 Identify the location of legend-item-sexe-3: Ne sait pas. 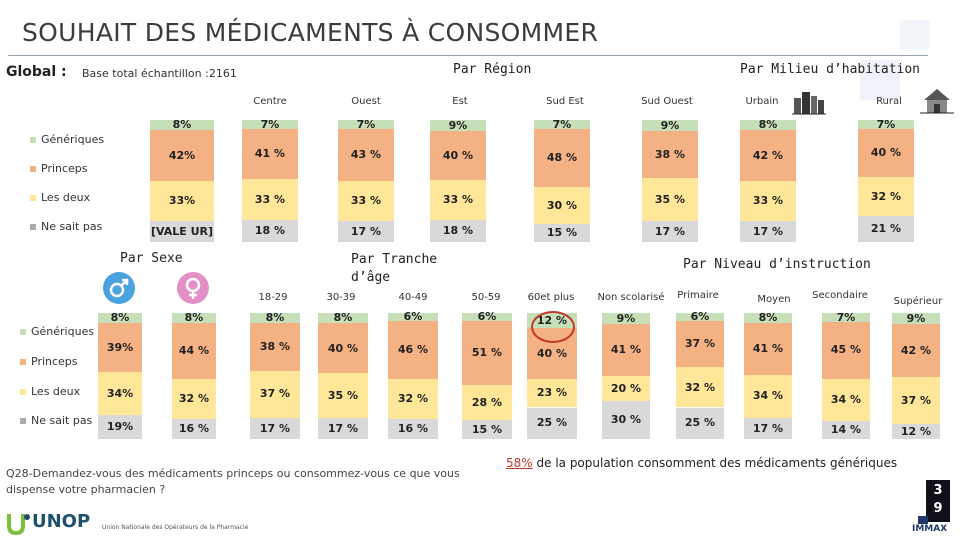
(56, 420).